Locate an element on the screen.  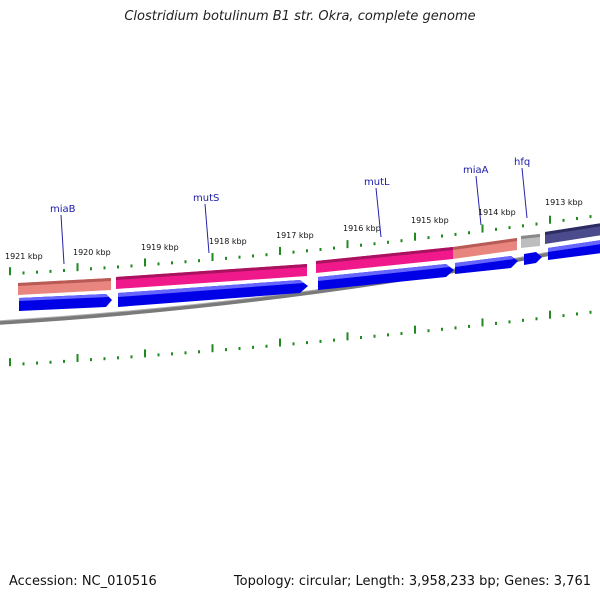
gene-label-miaA: miaA is located at coordinates (476, 170).